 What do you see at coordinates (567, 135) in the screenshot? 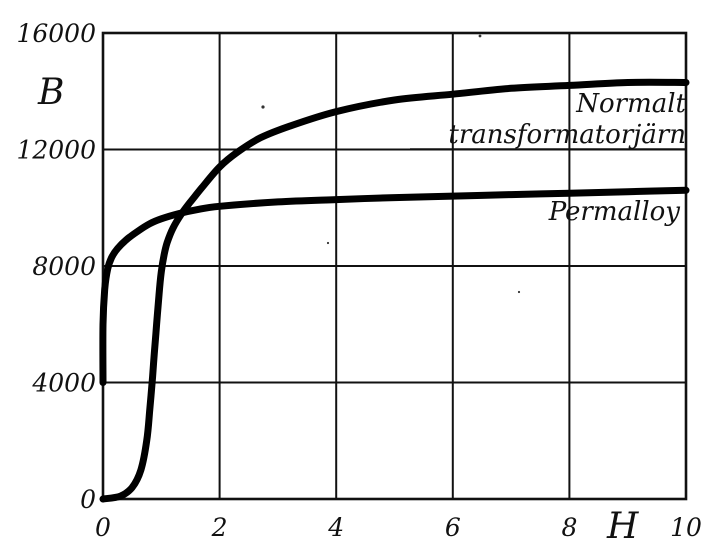
I see `series-label-normalt-line2: transformatorjärn` at bounding box center [567, 135].